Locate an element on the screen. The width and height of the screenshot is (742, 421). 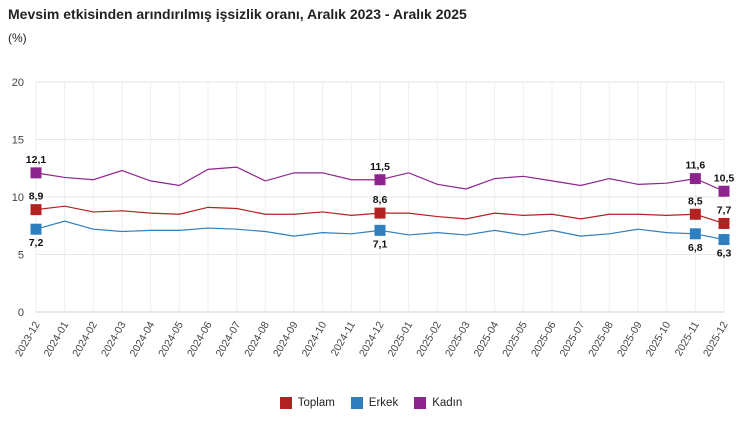
x-tick-label: 2024-01 is located at coordinates (57, 339).